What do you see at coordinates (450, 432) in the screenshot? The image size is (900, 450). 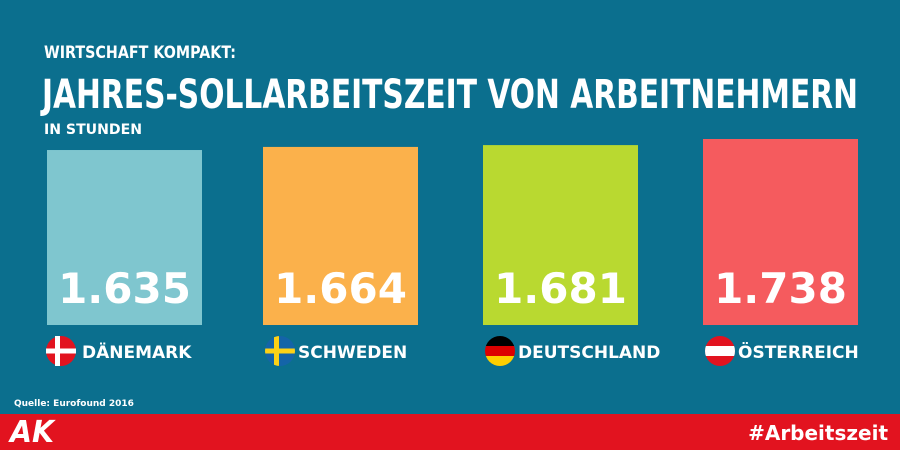 I see `footer-bar` at bounding box center [450, 432].